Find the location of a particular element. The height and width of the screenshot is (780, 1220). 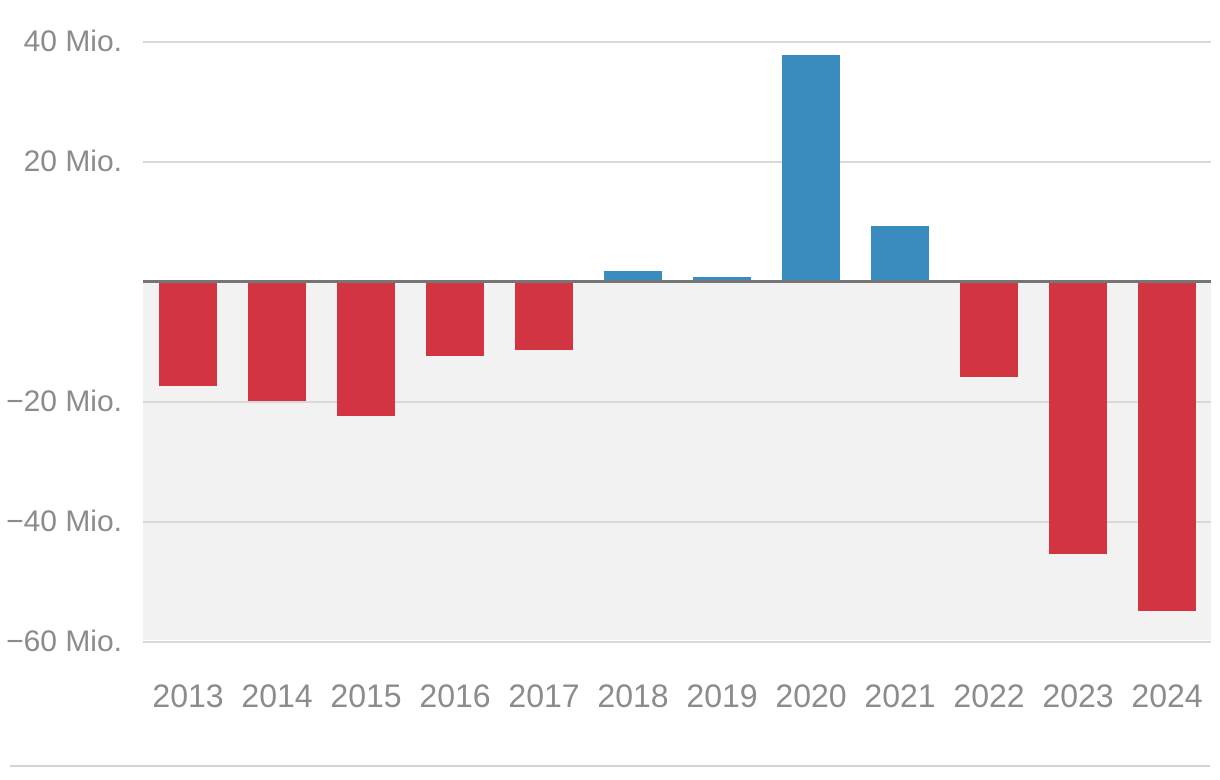

y-tick-label: 20 Mio. is located at coordinates (72, 161).